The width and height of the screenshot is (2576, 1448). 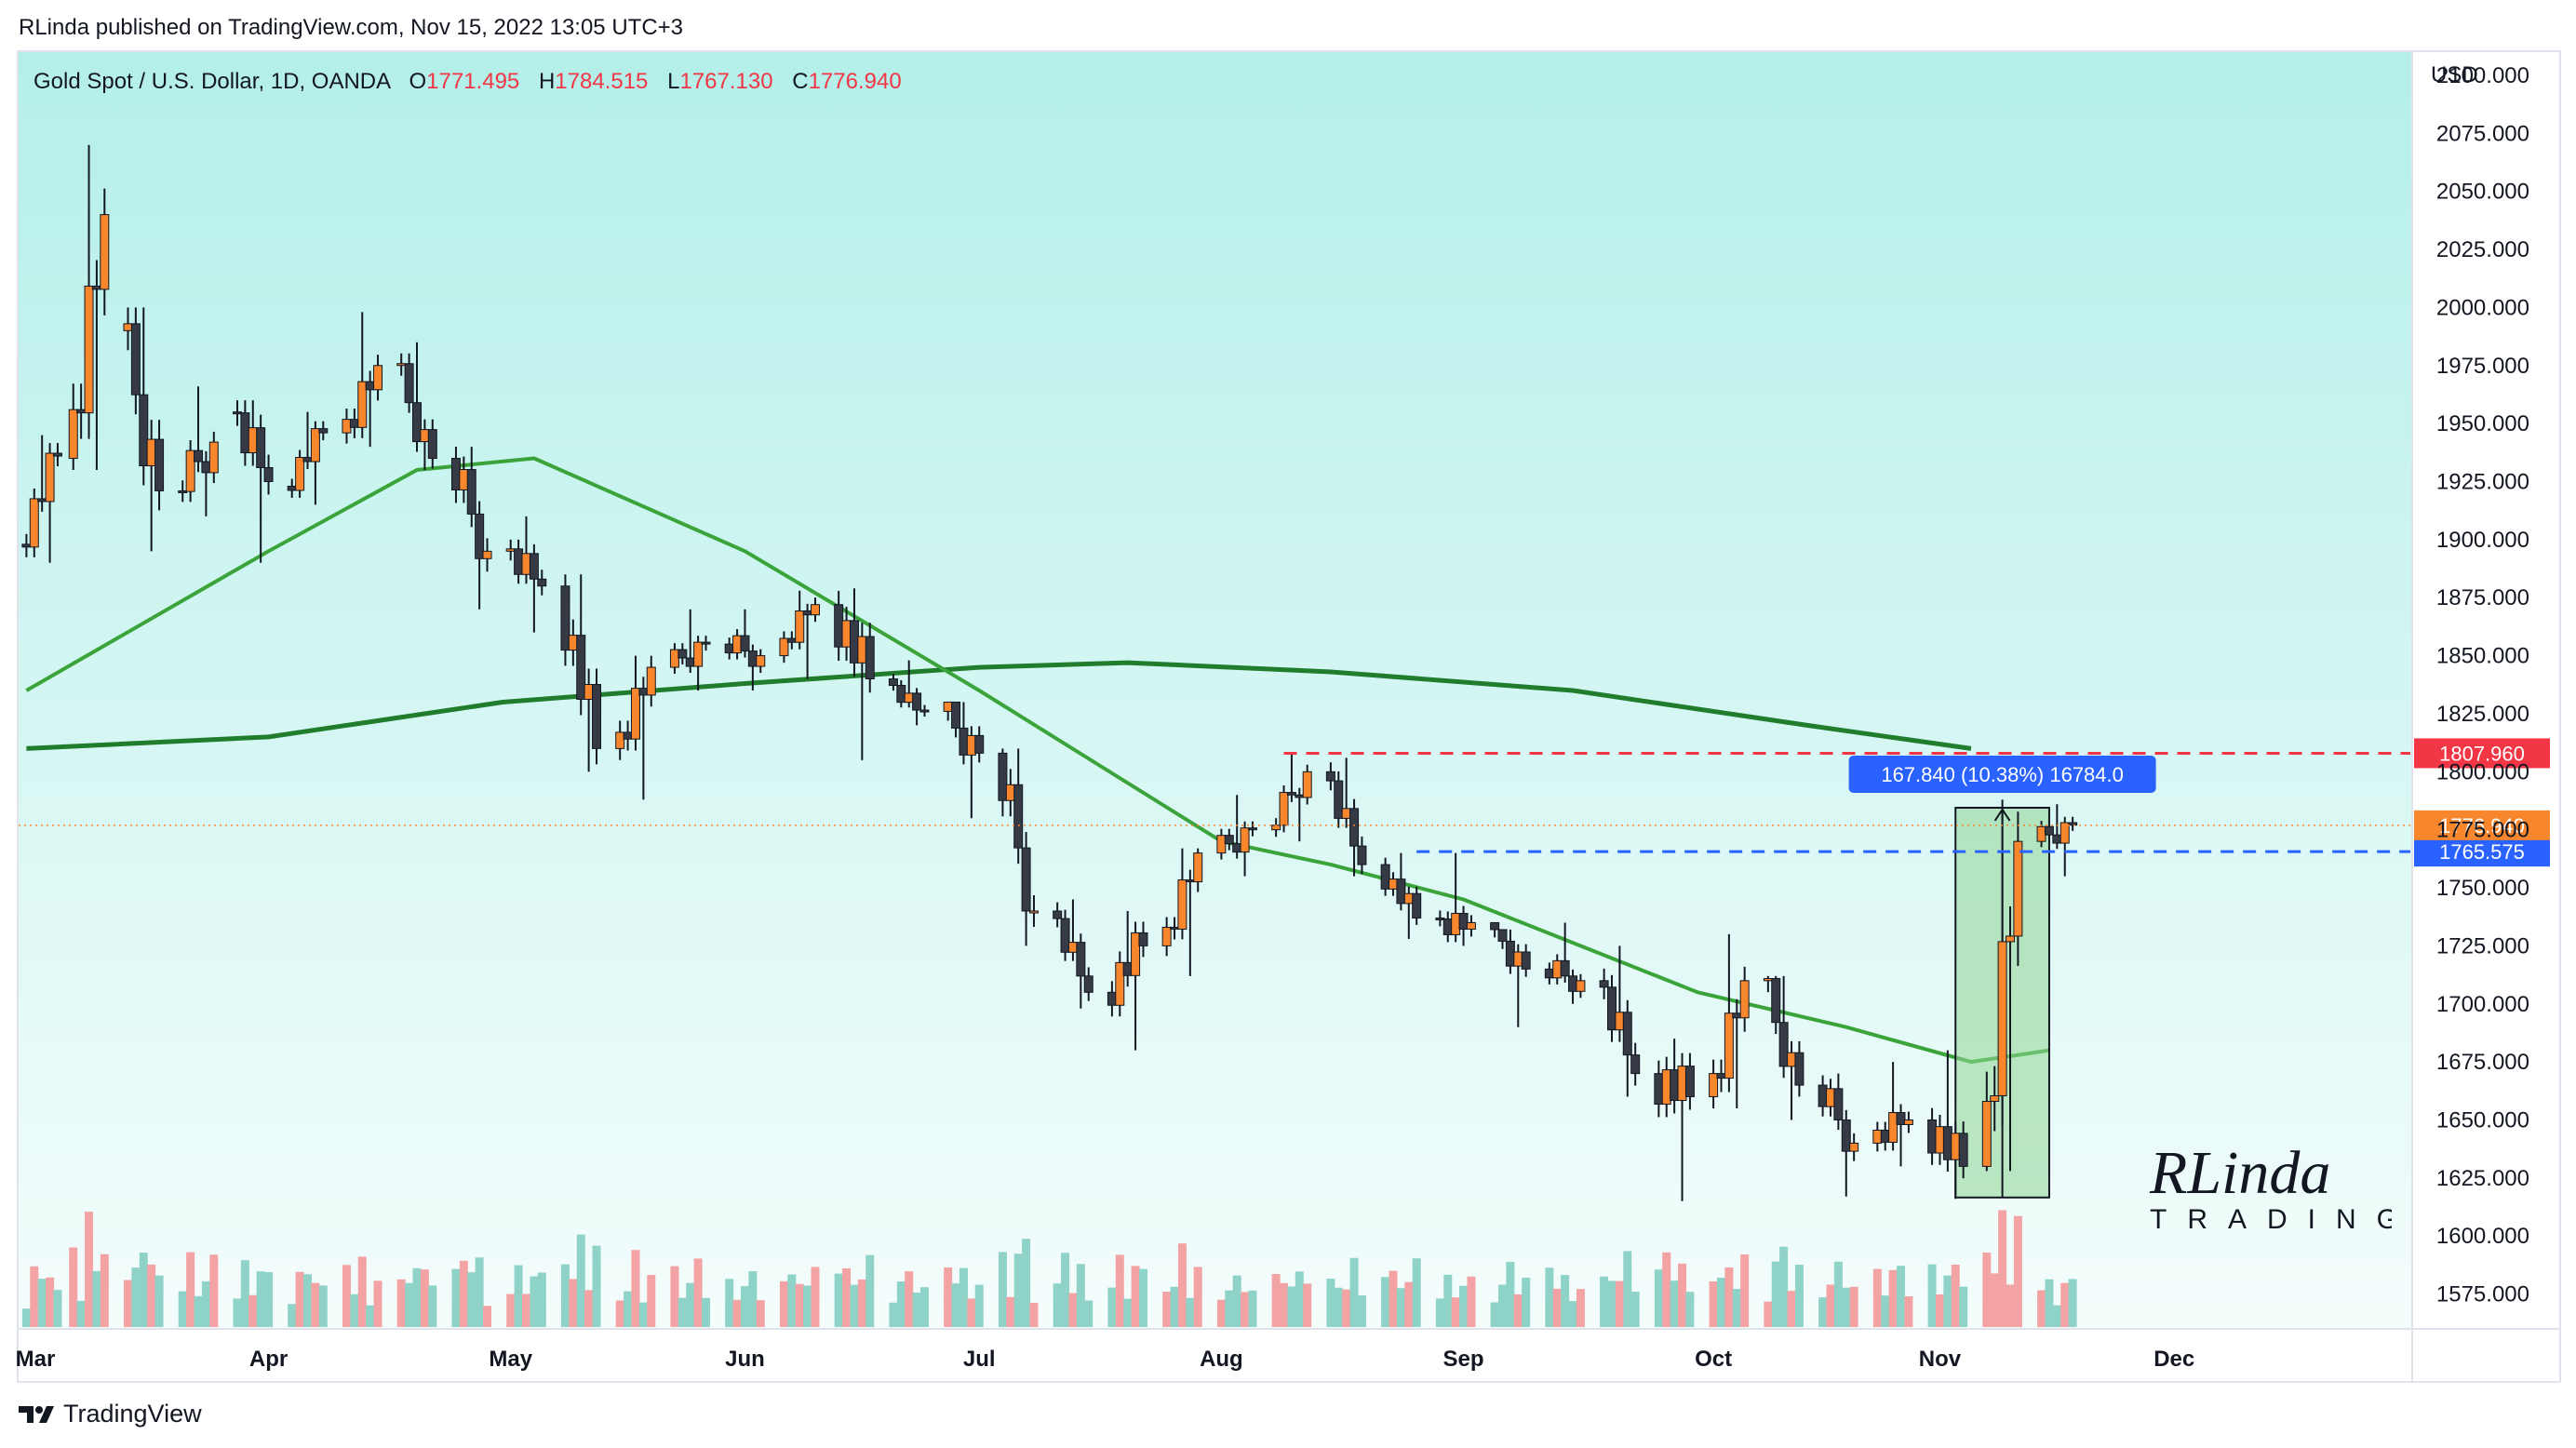 What do you see at coordinates (2482, 826) in the screenshot?
I see `last-price-label: 1776.940` at bounding box center [2482, 826].